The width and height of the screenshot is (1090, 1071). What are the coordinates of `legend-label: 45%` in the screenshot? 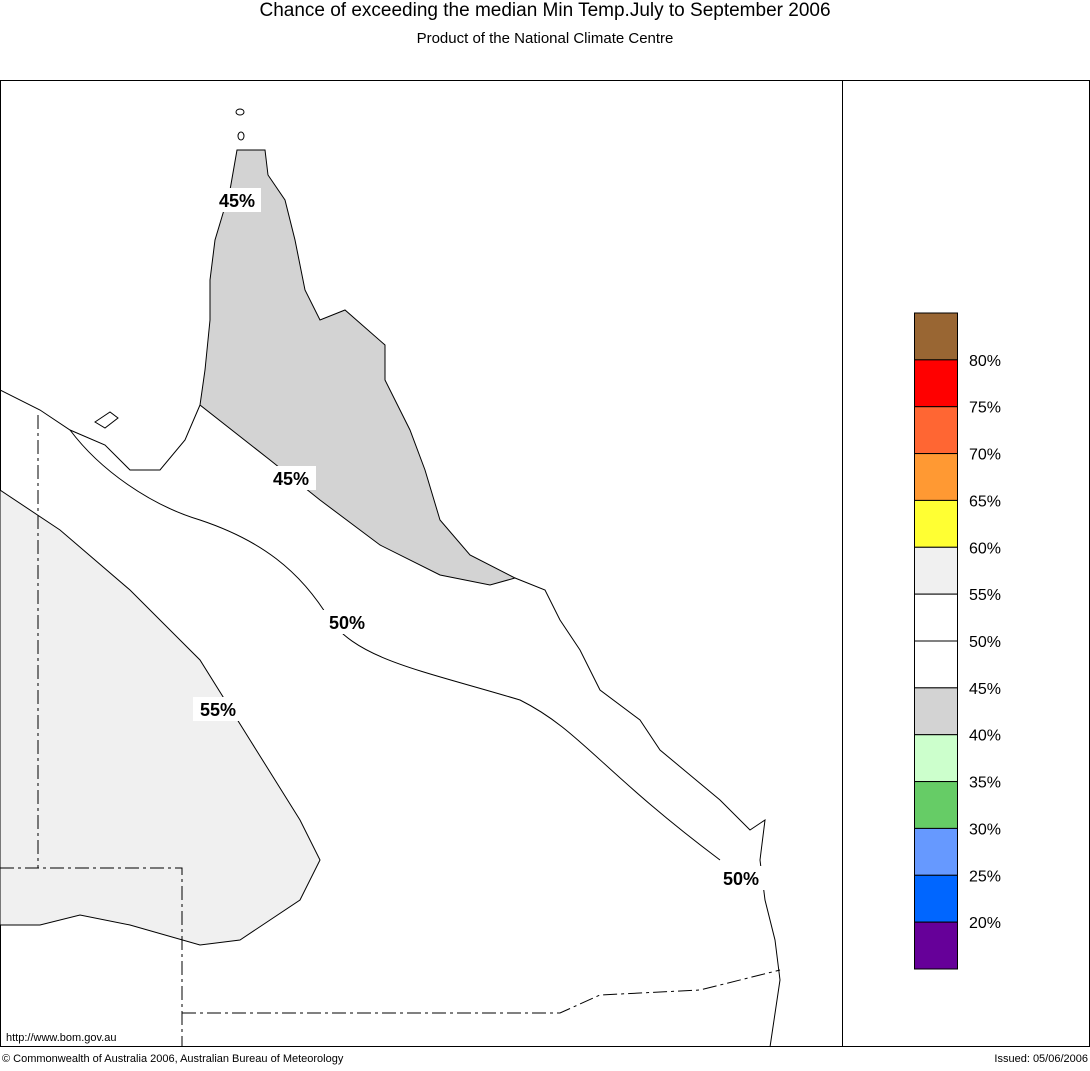 It's located at (985, 689).